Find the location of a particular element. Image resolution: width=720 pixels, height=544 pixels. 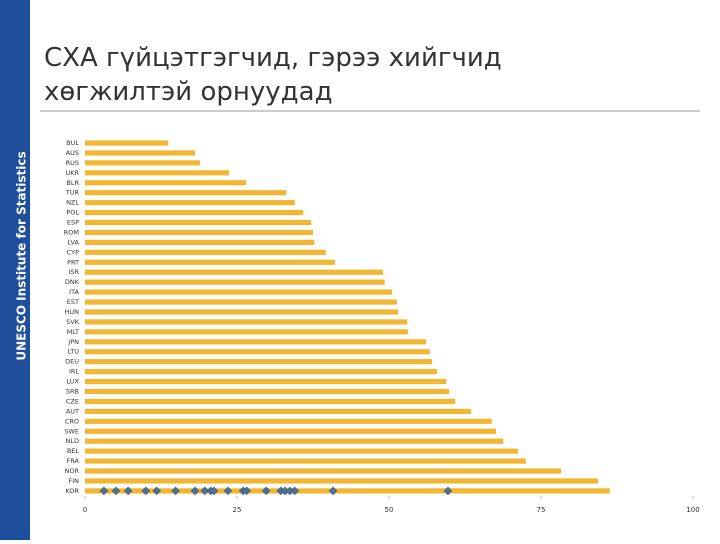

y-tick-label: BEL is located at coordinates (73, 451).